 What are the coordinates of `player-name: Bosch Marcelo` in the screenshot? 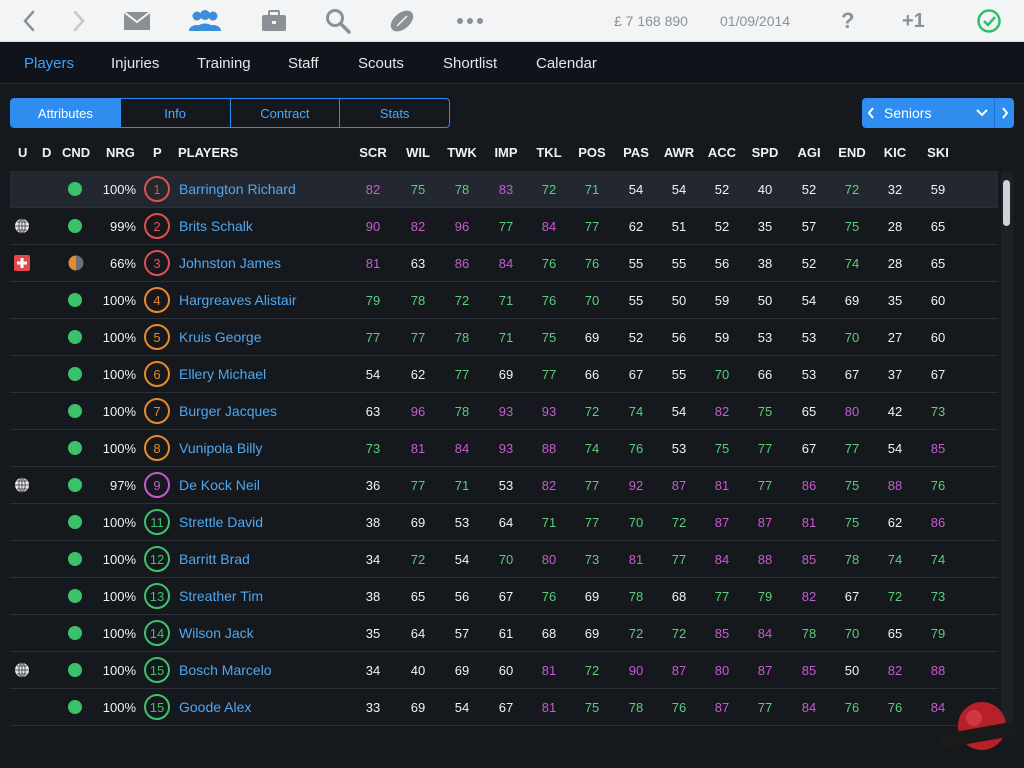 It's located at (225, 670).